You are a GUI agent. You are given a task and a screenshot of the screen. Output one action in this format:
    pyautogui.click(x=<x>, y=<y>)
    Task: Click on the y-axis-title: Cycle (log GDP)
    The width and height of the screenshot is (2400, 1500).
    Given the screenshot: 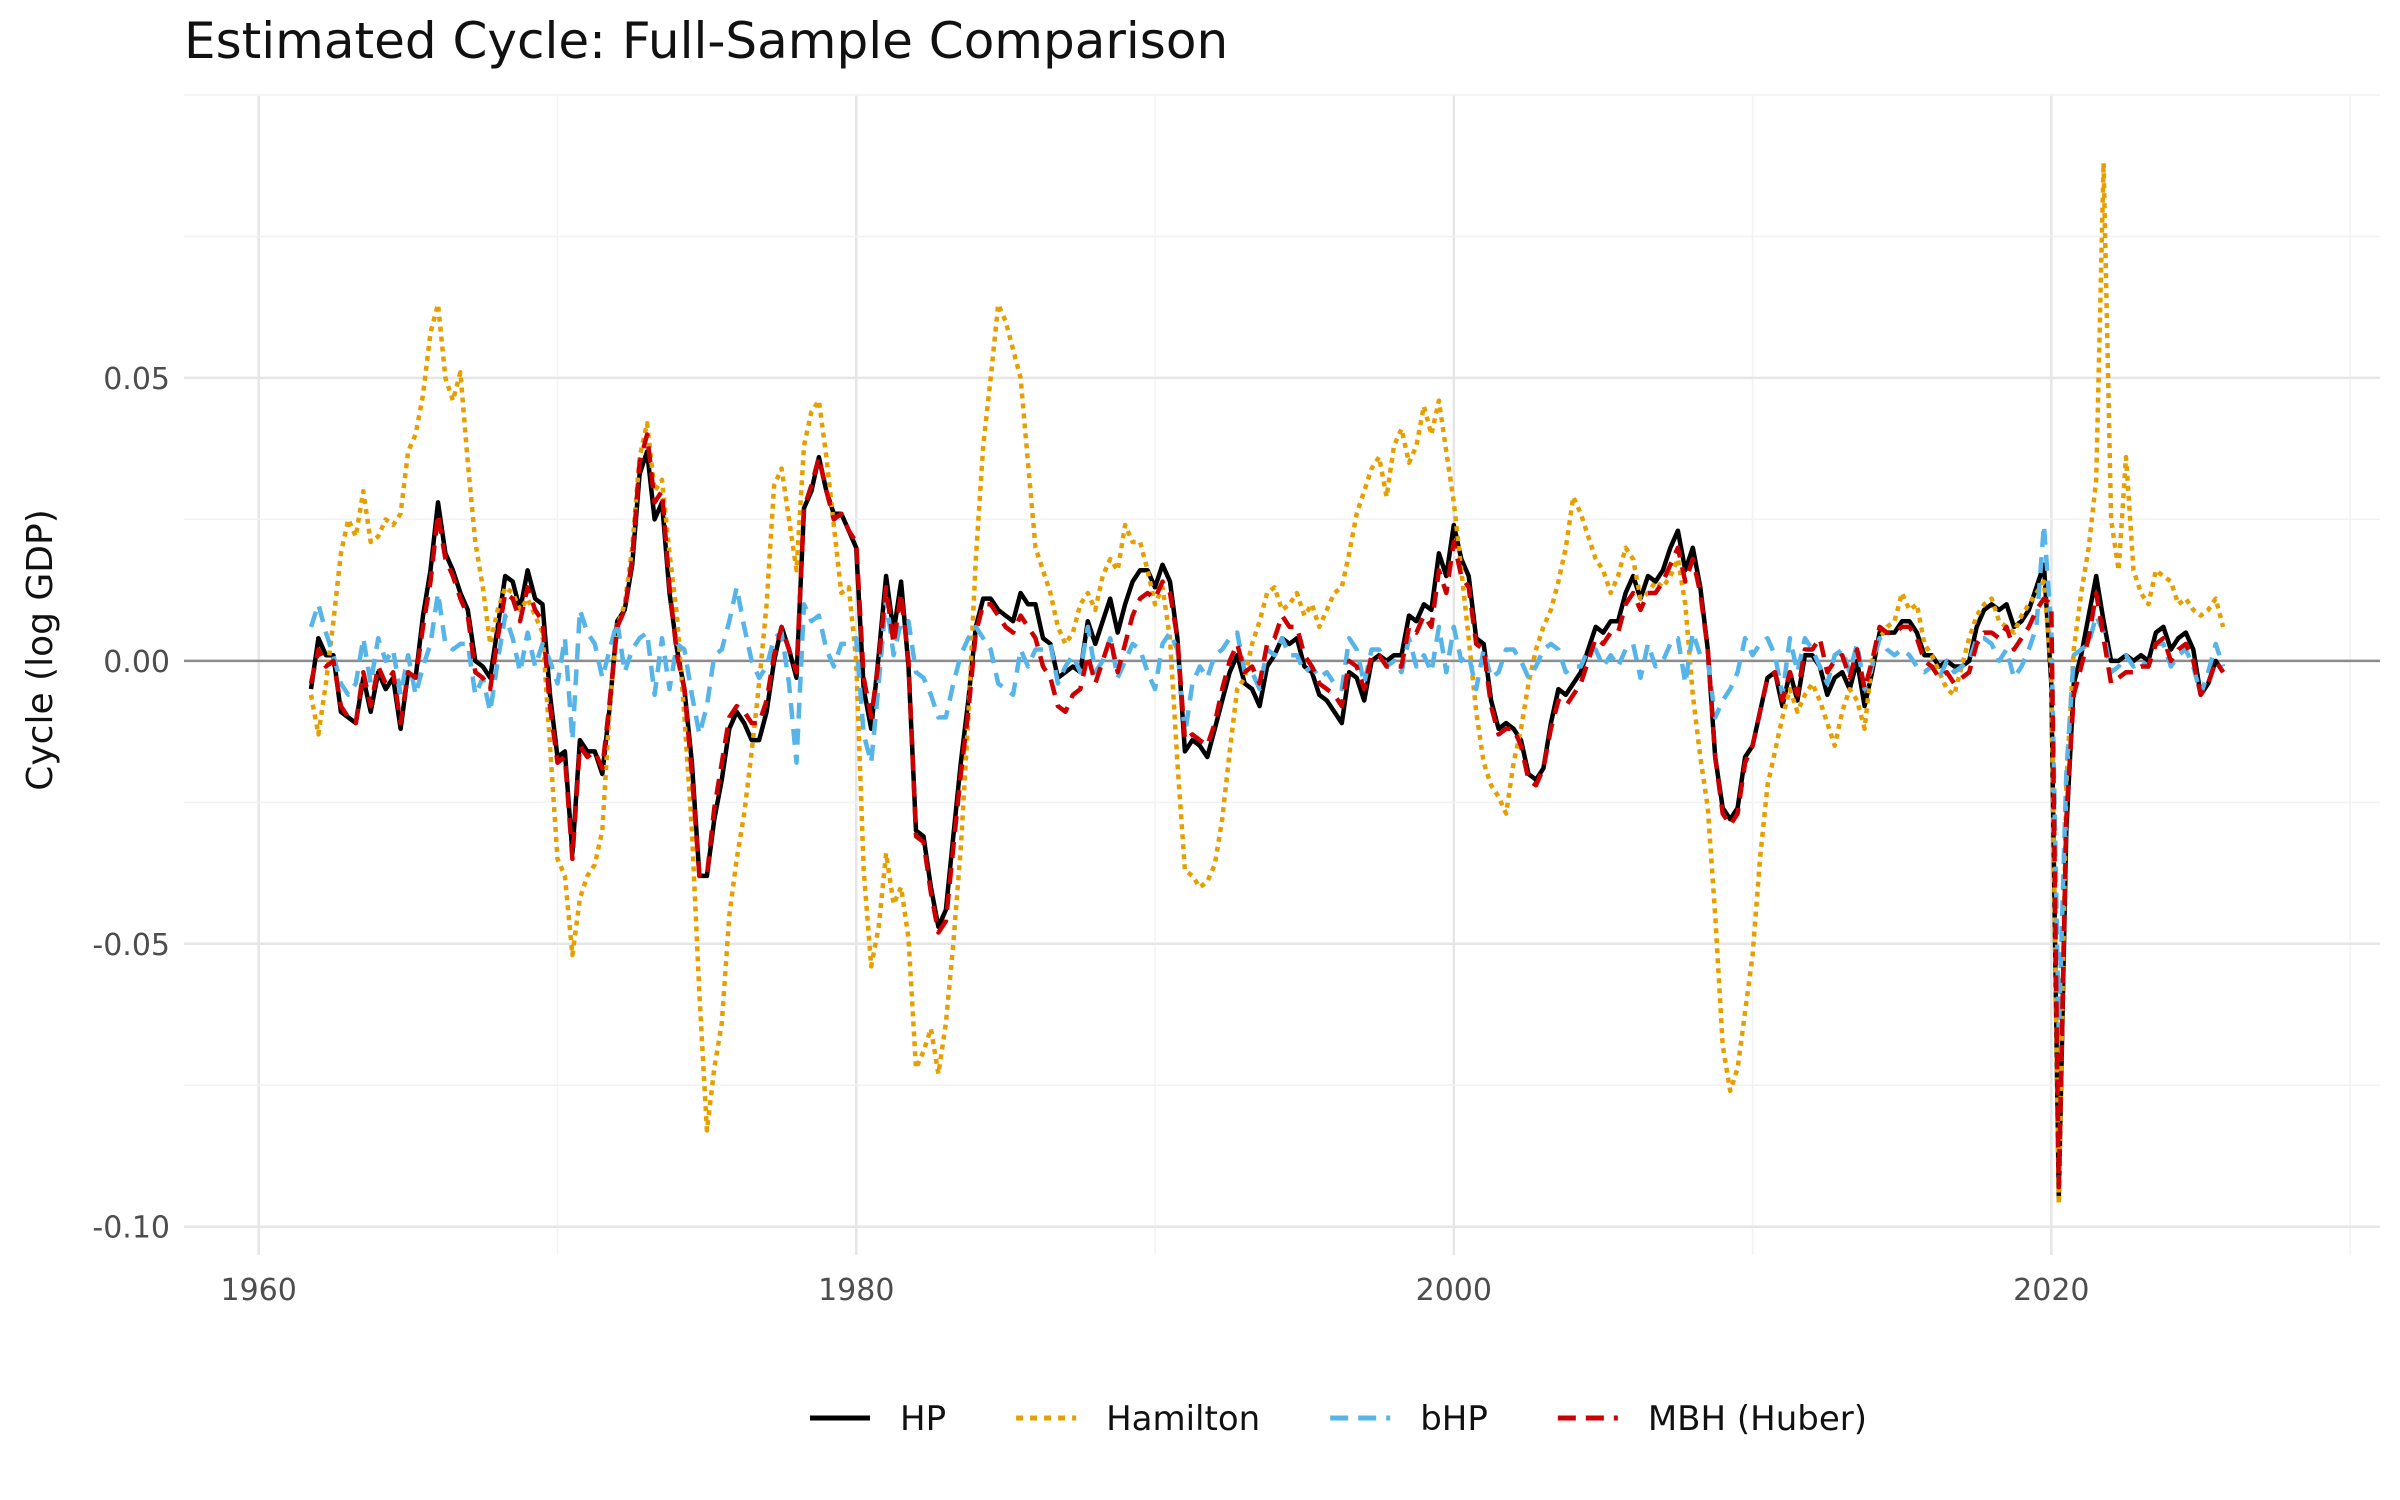 What is the action you would take?
    pyautogui.click(x=40, y=650)
    